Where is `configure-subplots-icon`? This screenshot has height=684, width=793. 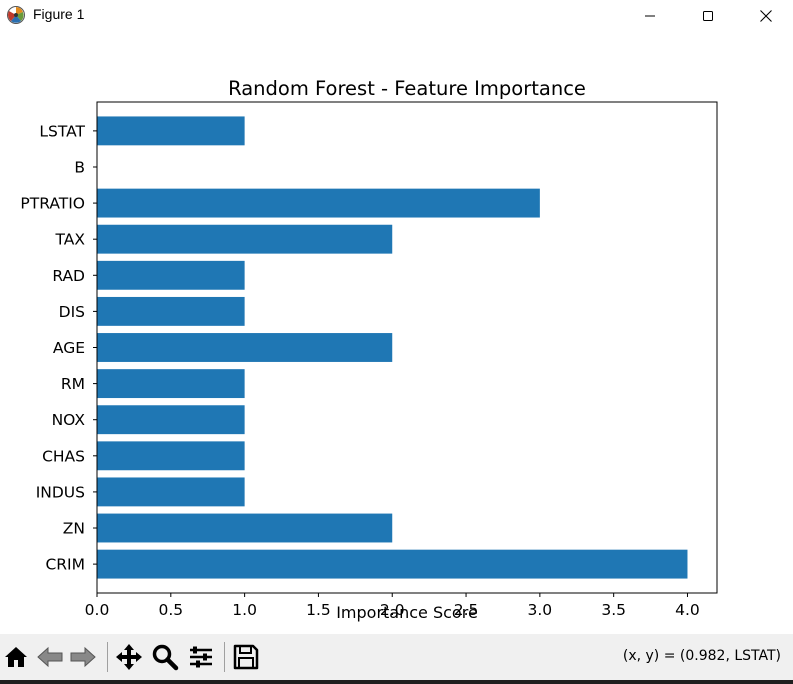 configure-subplots-icon is located at coordinates (201, 657).